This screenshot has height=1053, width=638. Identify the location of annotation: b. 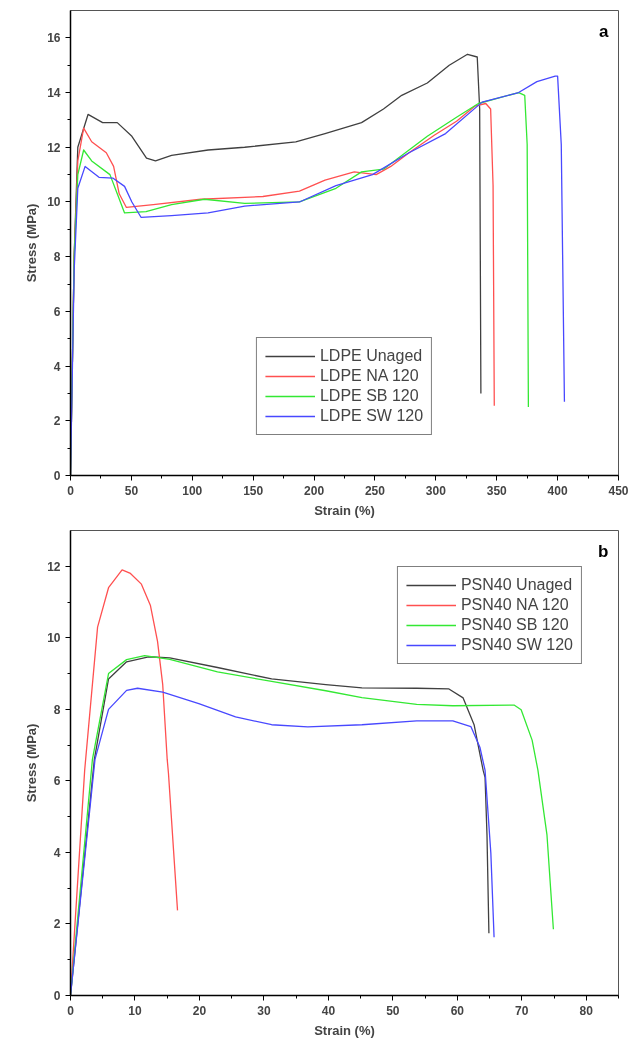
(603, 551).